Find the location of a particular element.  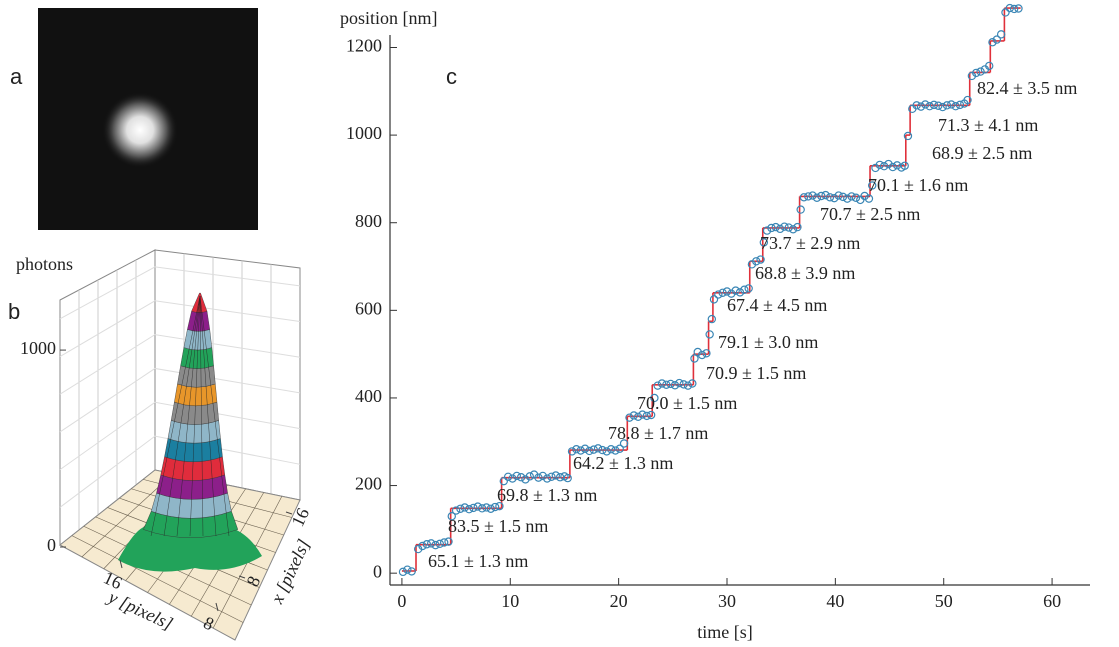

step-size-label: 68.9 ± 2.5 nm is located at coordinates (982, 153).